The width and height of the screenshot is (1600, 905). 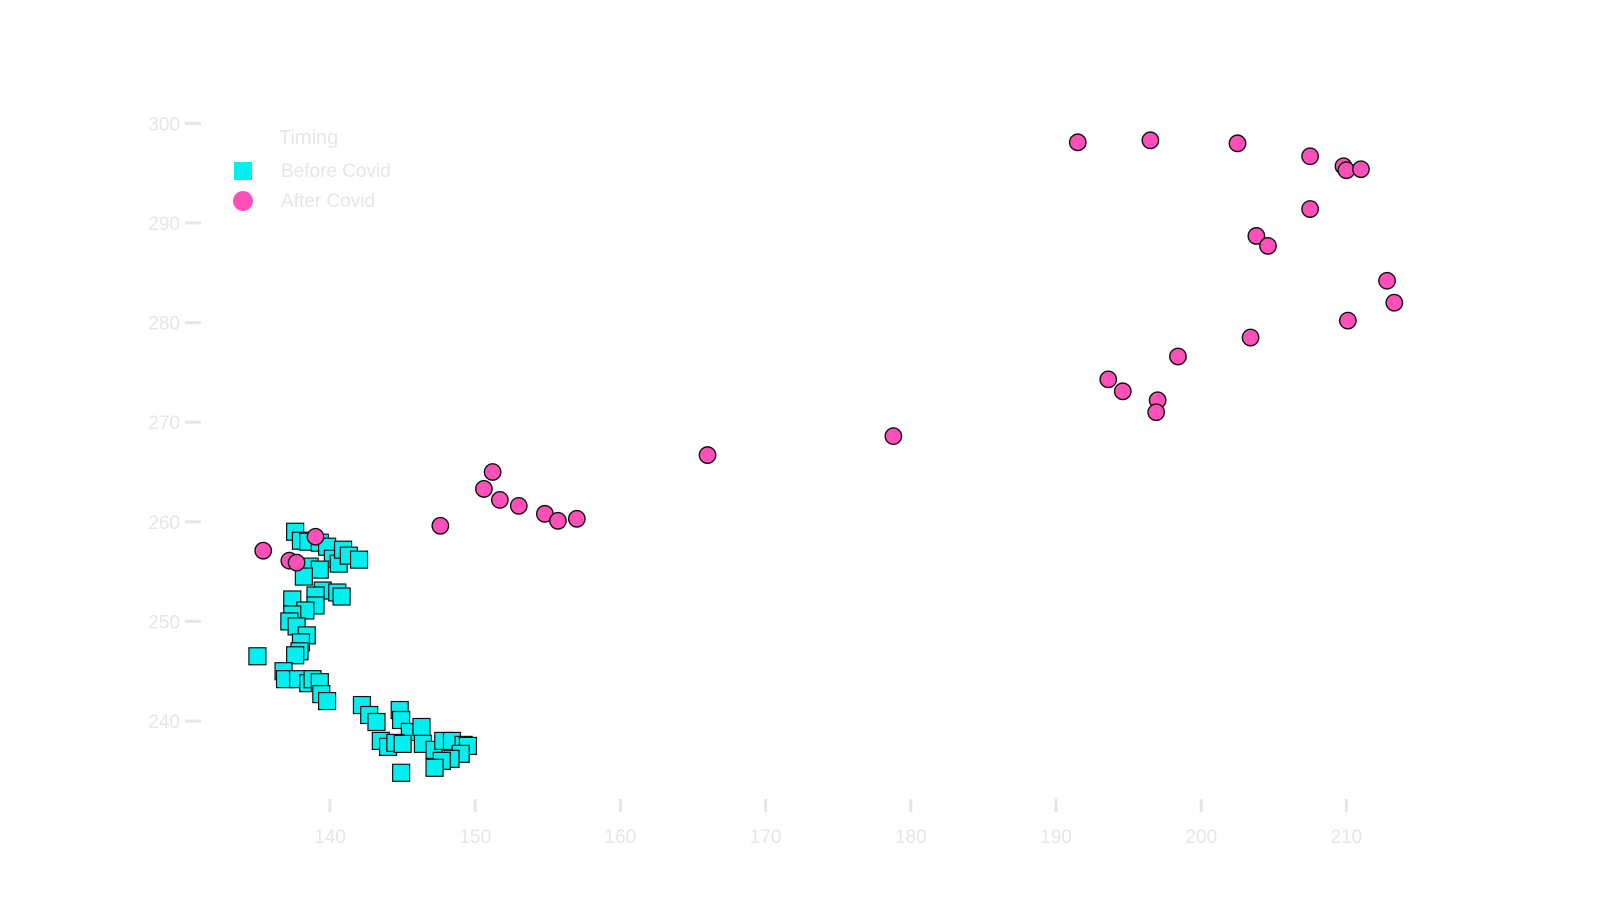 What do you see at coordinates (164, 423) in the screenshot?
I see `y-tick-label: 270` at bounding box center [164, 423].